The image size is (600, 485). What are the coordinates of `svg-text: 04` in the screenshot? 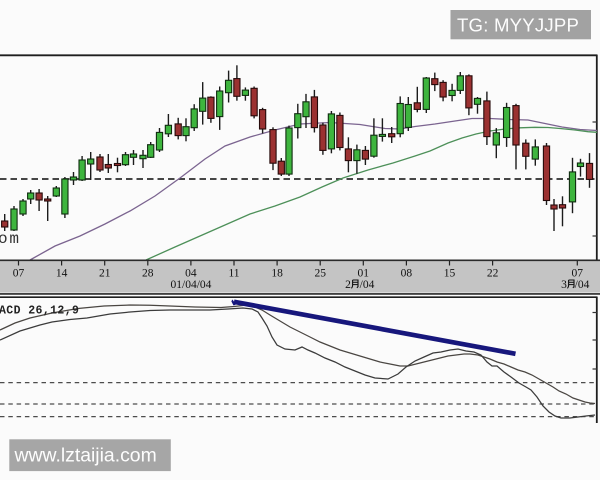 It's located at (191, 274).